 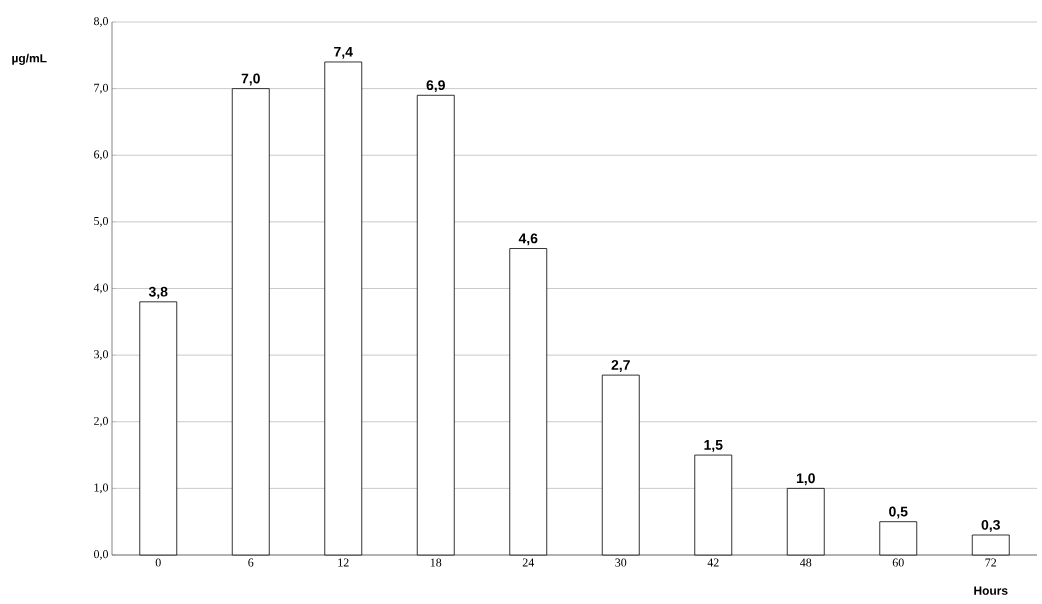 I want to click on x-tick-label: 30, so click(x=621, y=562).